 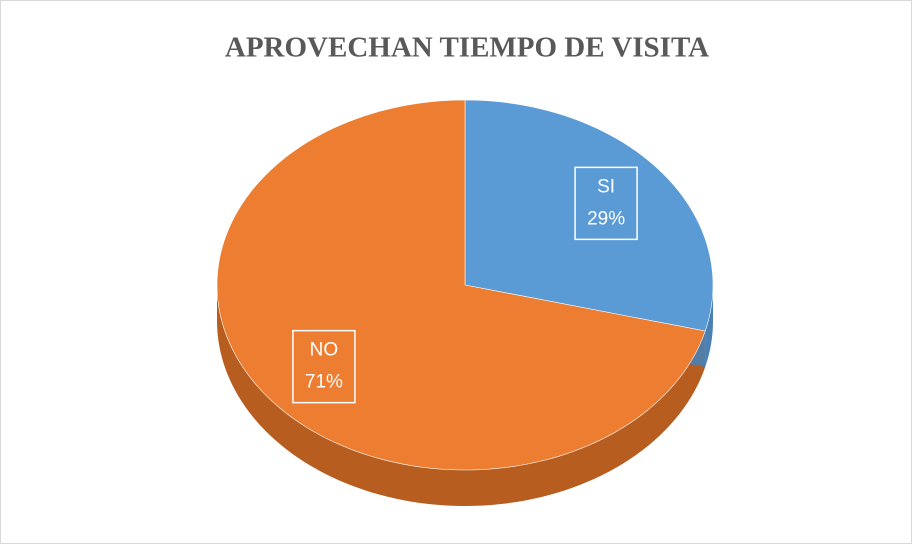 I want to click on data-label-category: SI, so click(x=606, y=186).